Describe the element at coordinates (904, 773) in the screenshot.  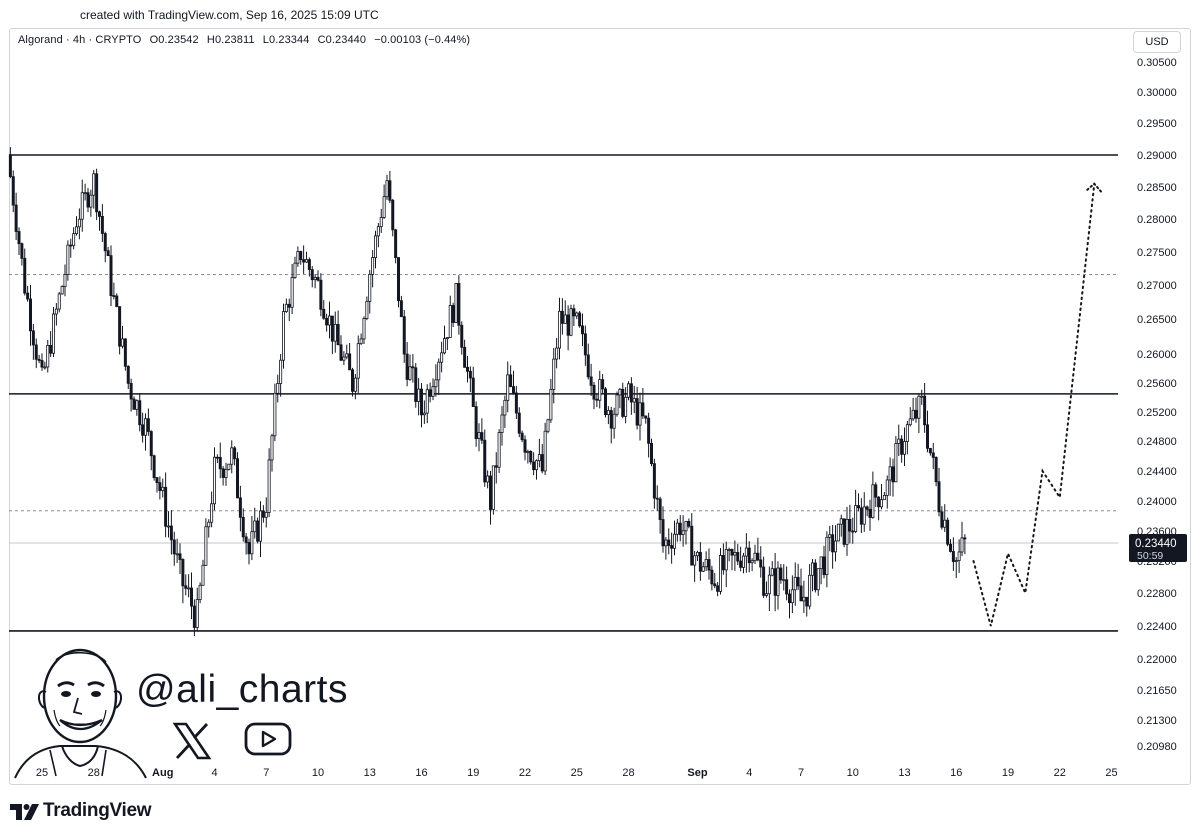
I see `x-tick-label: 13` at that location.